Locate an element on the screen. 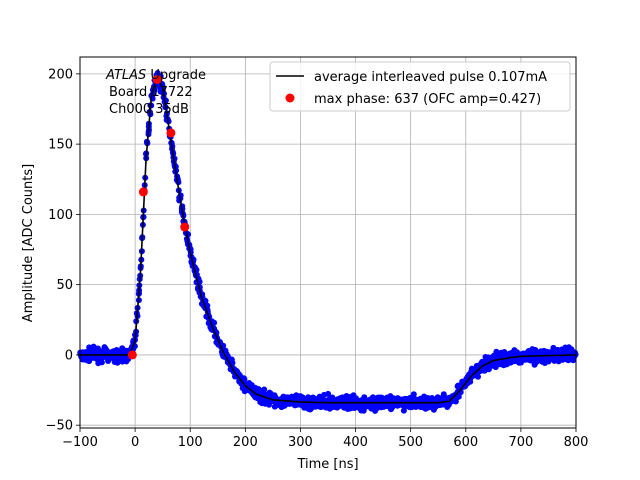 The image size is (640, 480). legend-label-average: average interleaved pulse 0.107mA is located at coordinates (430, 77).